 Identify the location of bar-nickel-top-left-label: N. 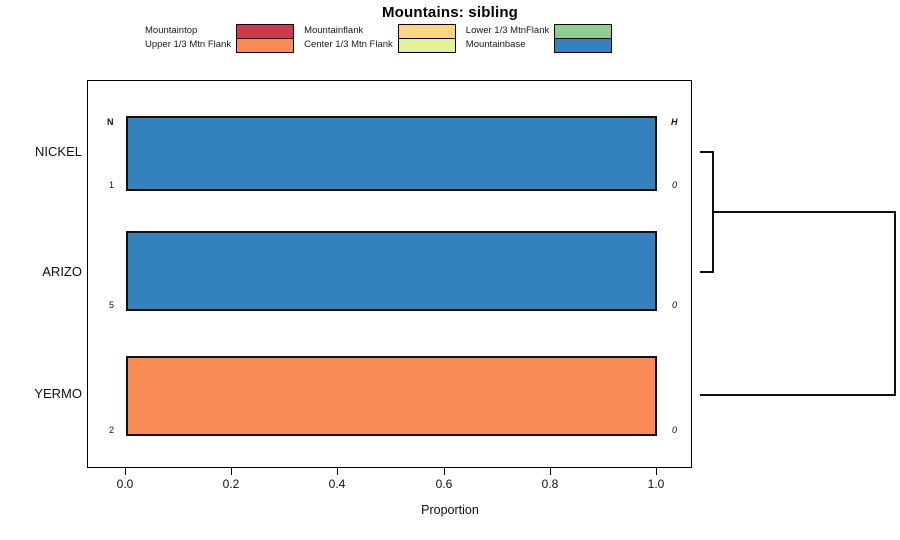
(110, 122).